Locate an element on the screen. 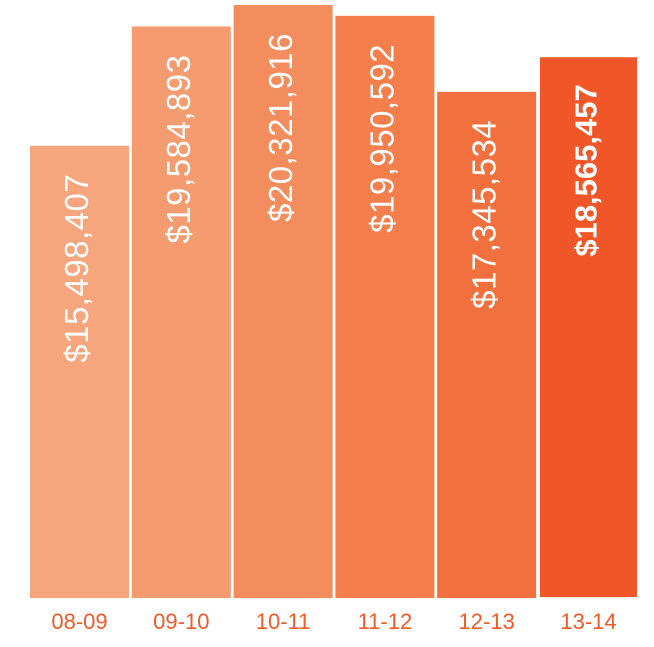 The image size is (654, 647). value-label: $19,584,893 is located at coordinates (178, 149).